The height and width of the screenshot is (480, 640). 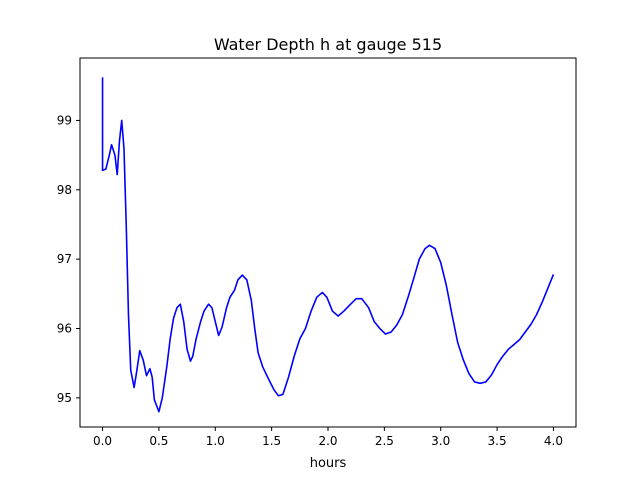 I want to click on x-tick-label: 3.5, so click(x=497, y=441).